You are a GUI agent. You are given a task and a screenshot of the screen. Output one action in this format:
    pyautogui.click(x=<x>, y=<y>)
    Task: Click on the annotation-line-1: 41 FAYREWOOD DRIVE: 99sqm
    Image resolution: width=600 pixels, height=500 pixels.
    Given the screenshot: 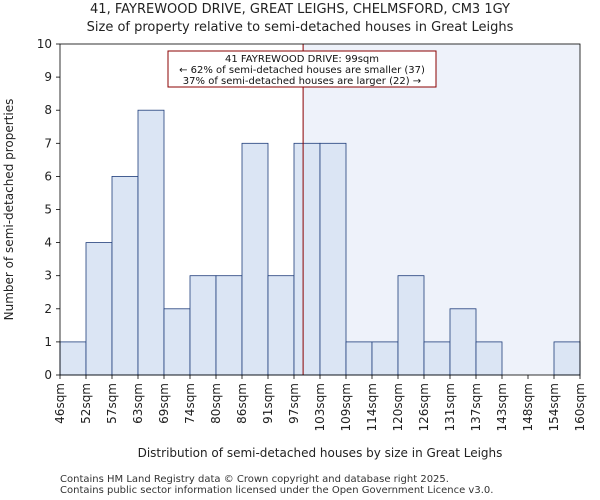 What is the action you would take?
    pyautogui.click(x=302, y=59)
    